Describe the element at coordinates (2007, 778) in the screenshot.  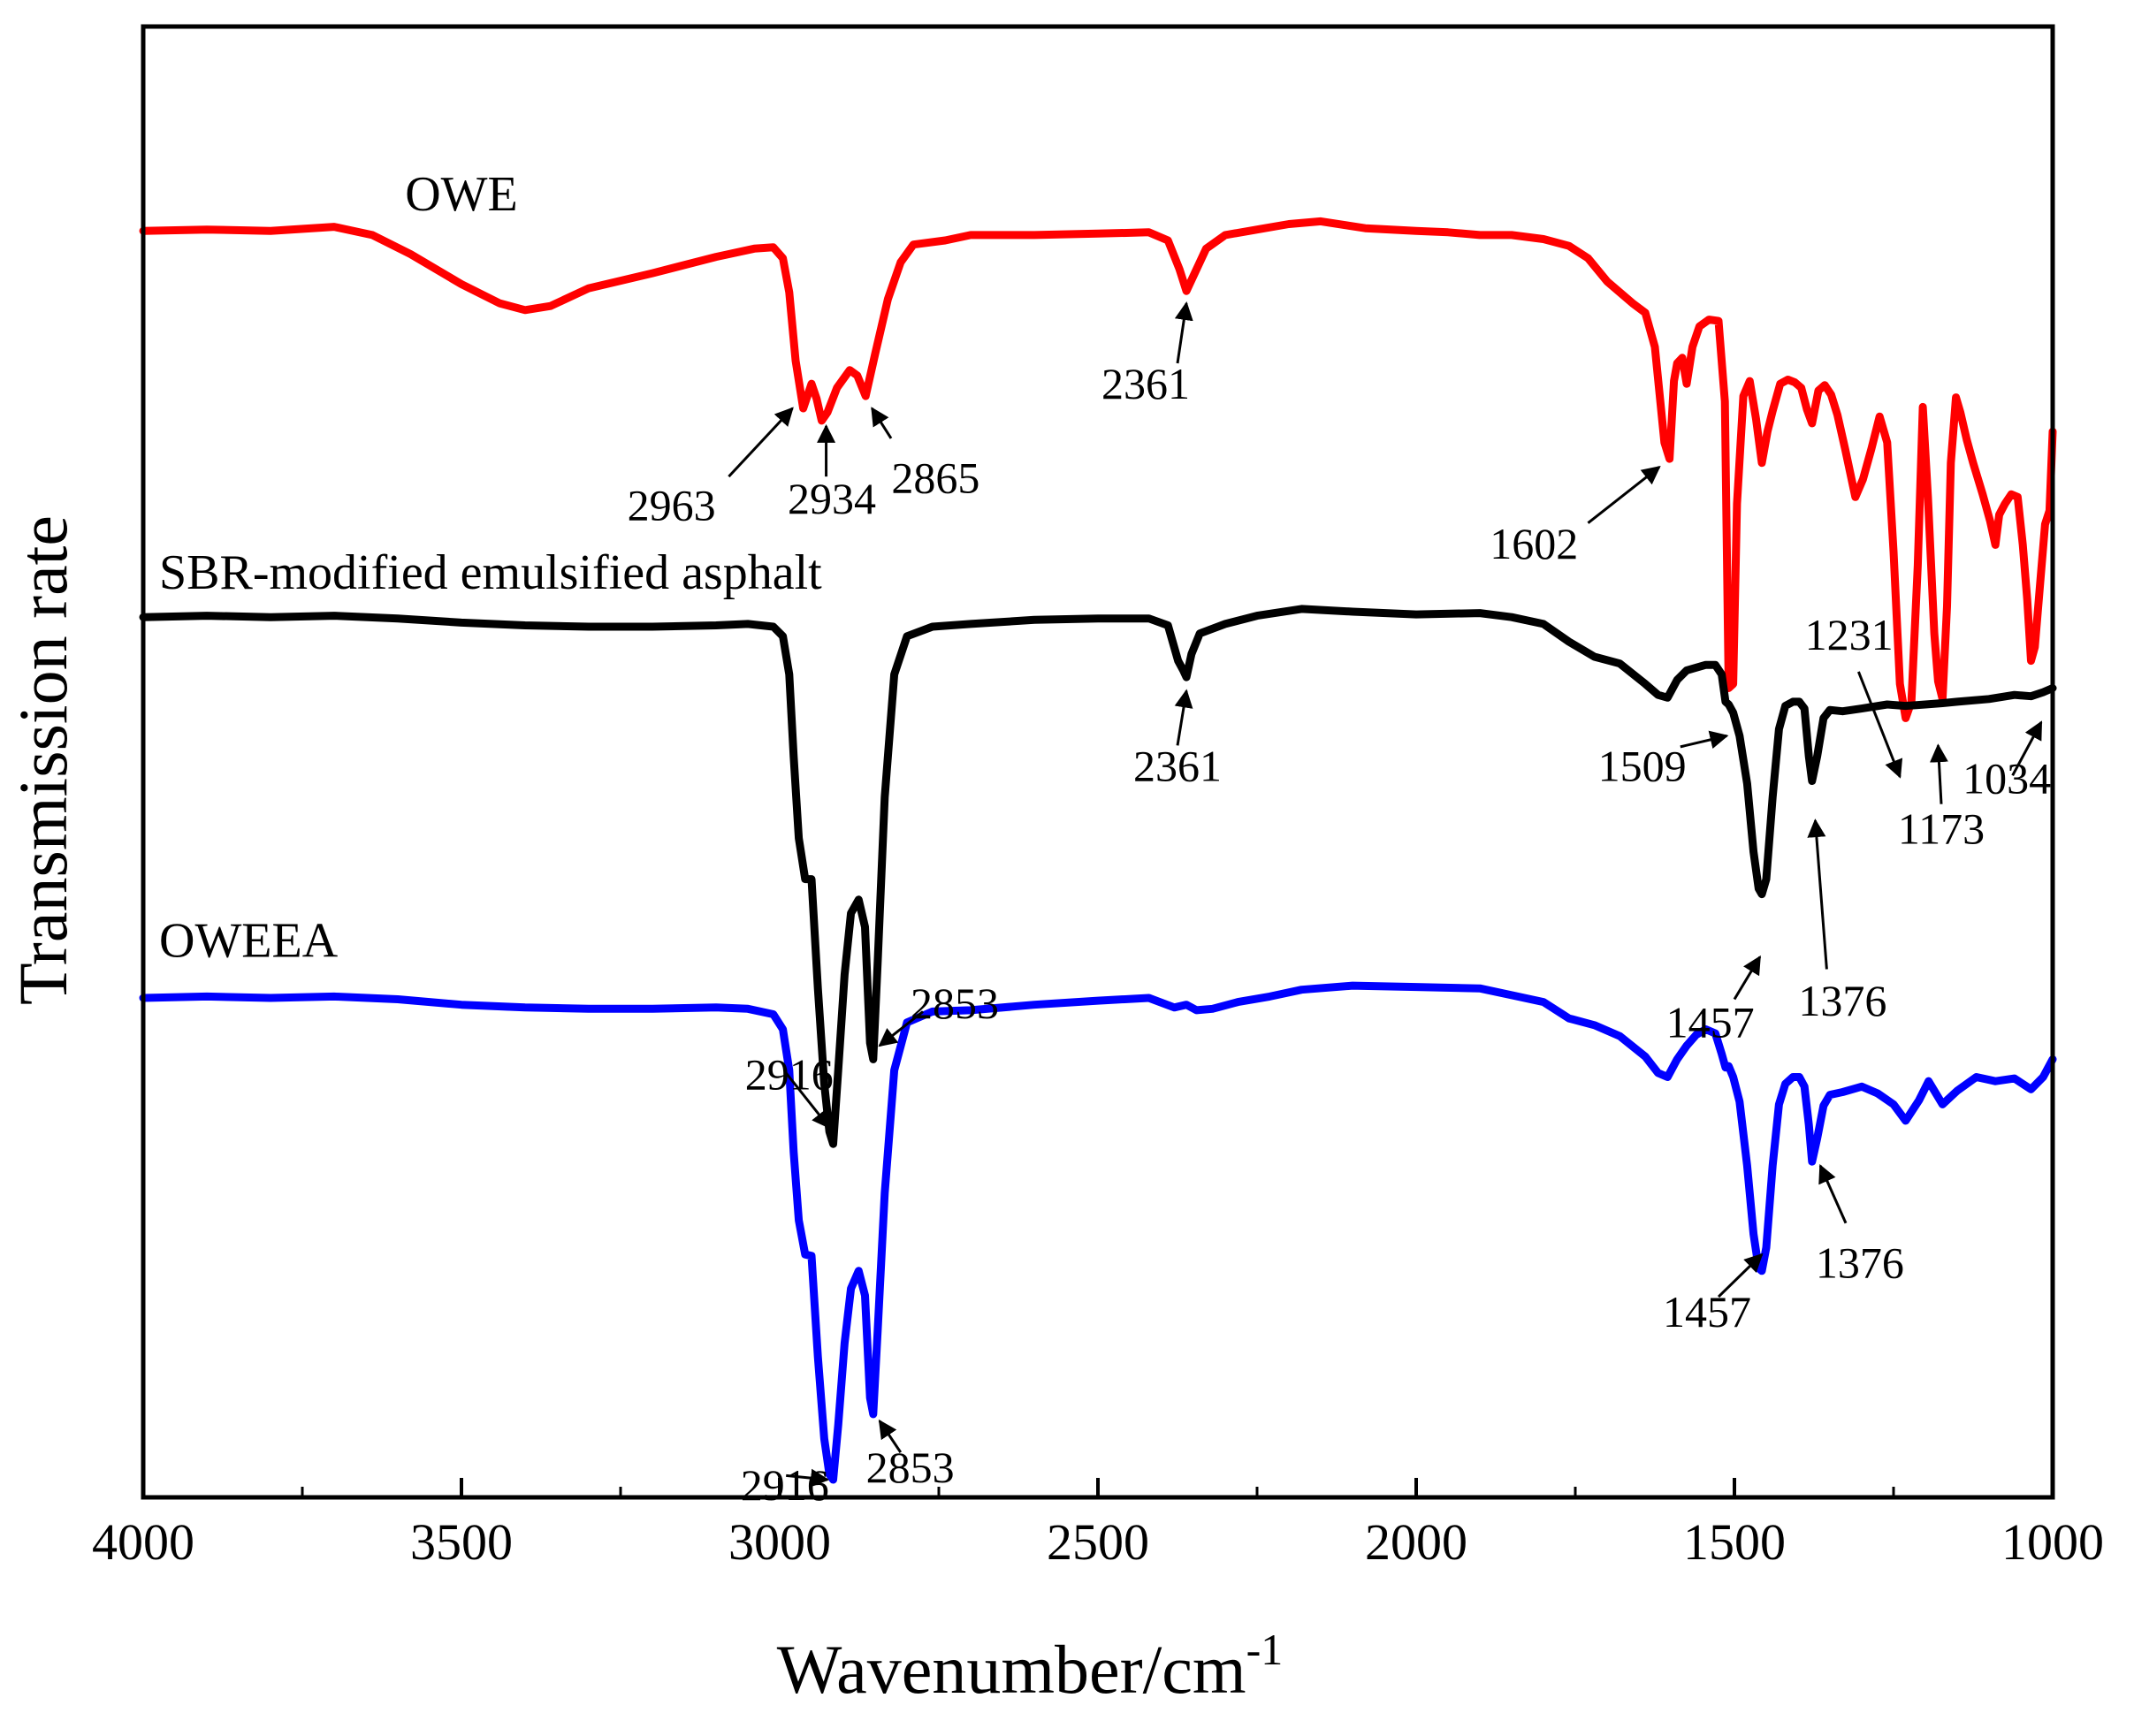
I see `peak-label: 1034` at that location.